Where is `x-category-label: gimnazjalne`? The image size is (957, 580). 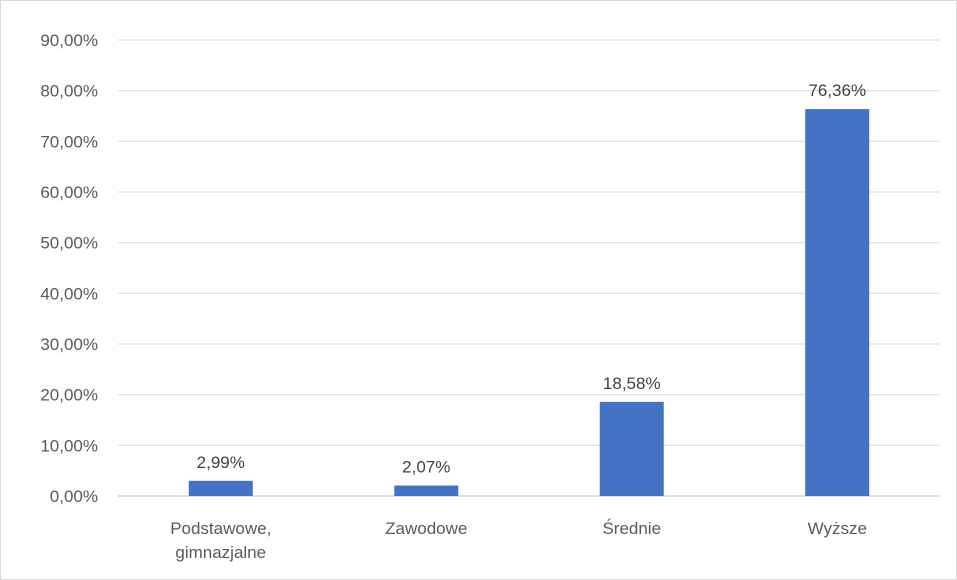
x-category-label: gimnazjalne is located at coordinates (220, 552).